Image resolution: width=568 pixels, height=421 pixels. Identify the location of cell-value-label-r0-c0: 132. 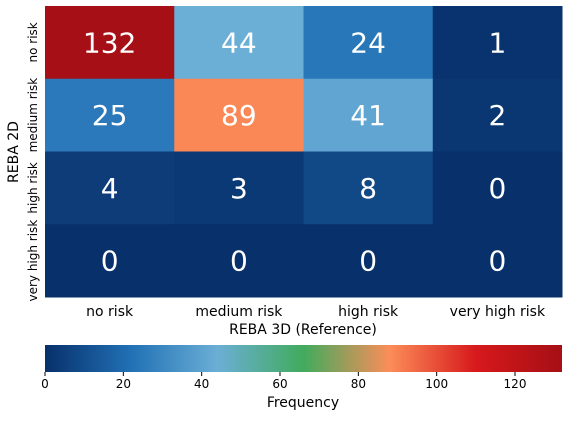
(109, 42).